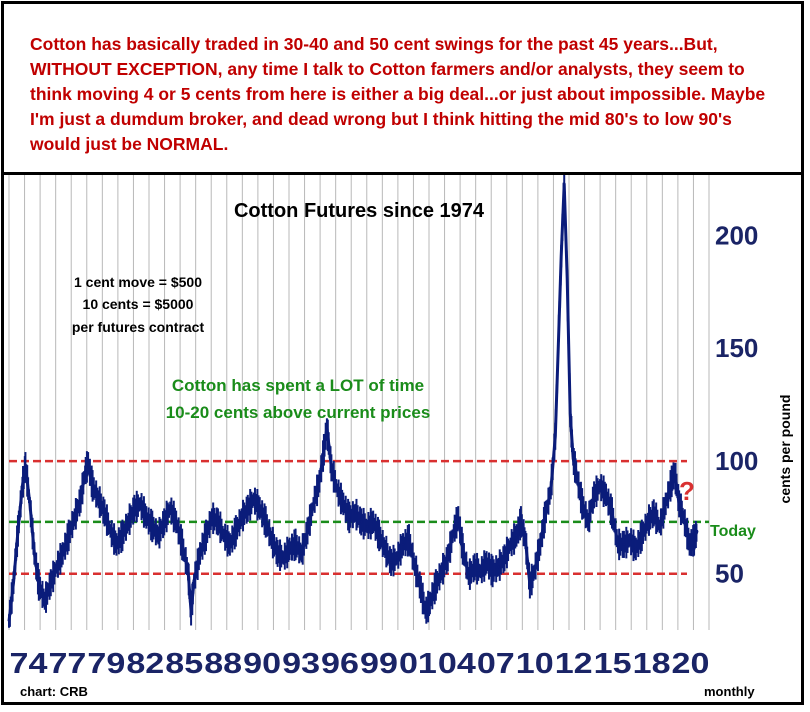 The width and height of the screenshot is (810, 712). What do you see at coordinates (574, 664) in the screenshot?
I see `x-tick-label: 12` at bounding box center [574, 664].